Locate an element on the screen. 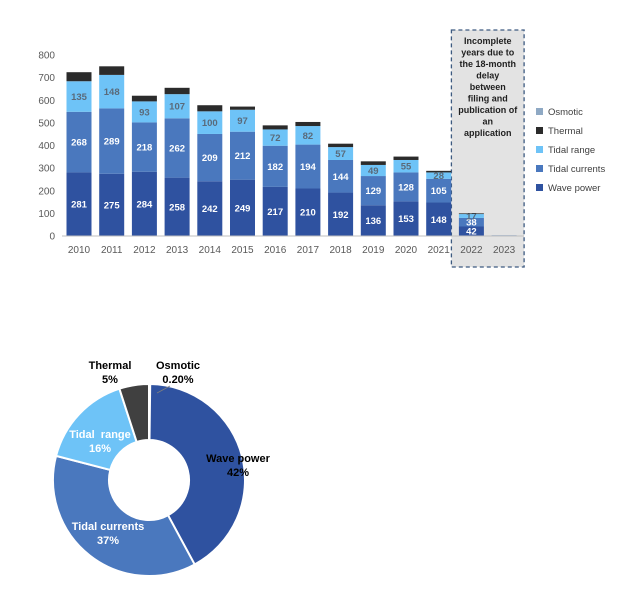 This screenshot has height=594, width=640. legend-label: Osmotic is located at coordinates (565, 112).